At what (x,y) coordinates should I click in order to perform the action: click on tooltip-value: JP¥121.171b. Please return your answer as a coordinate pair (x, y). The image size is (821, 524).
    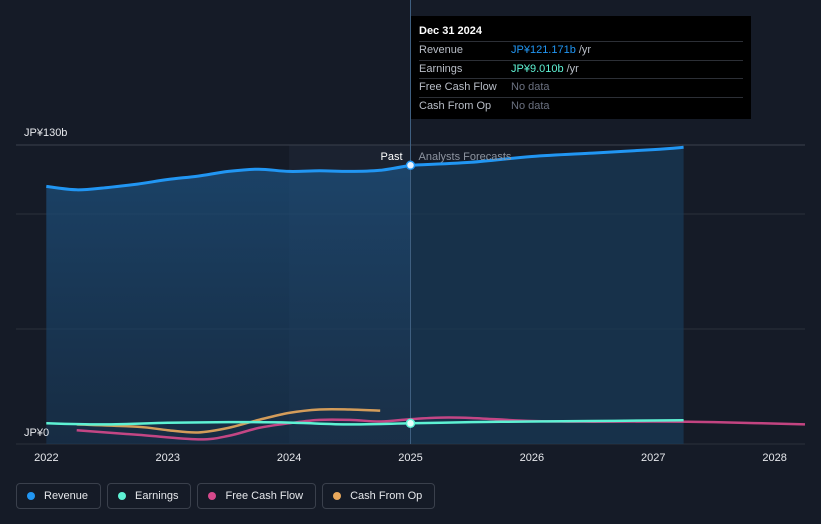
    Looking at the image, I should click on (543, 50).